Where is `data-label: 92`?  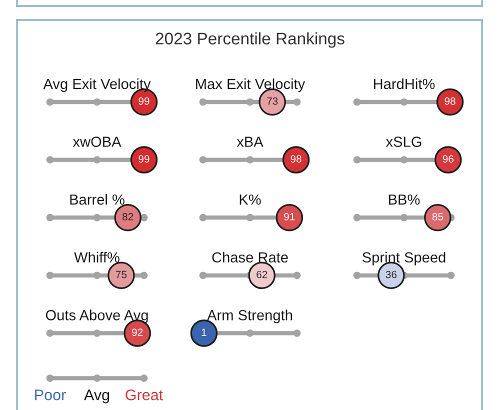
data-label: 92 is located at coordinates (137, 332).